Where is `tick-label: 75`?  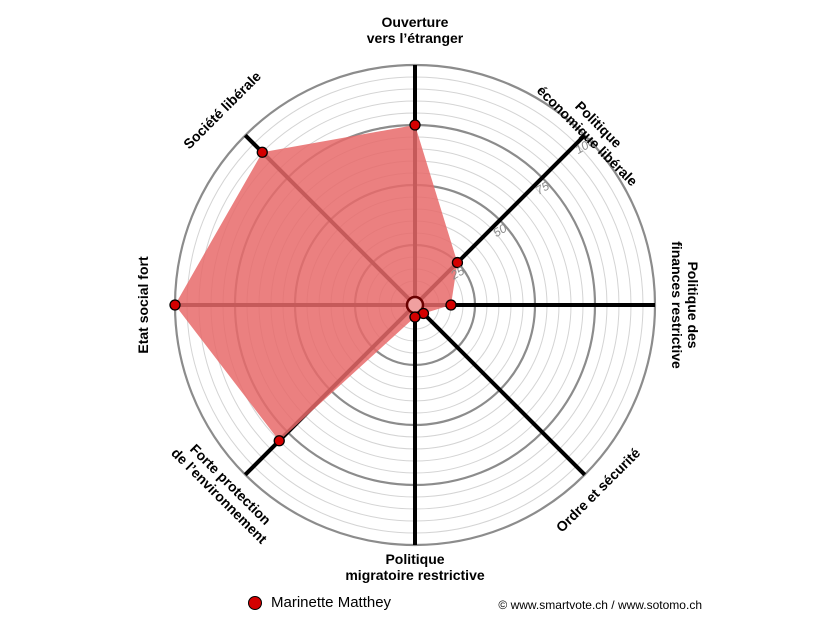
tick-label: 75 is located at coordinates (542, 188).